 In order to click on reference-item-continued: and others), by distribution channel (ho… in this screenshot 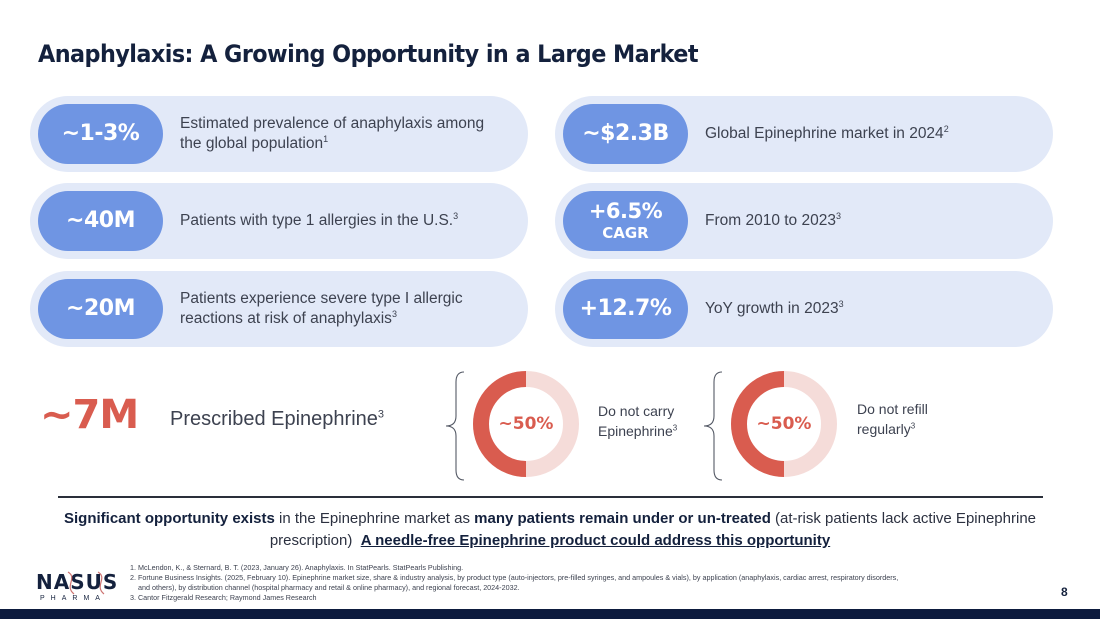, I will do `click(329, 587)`.